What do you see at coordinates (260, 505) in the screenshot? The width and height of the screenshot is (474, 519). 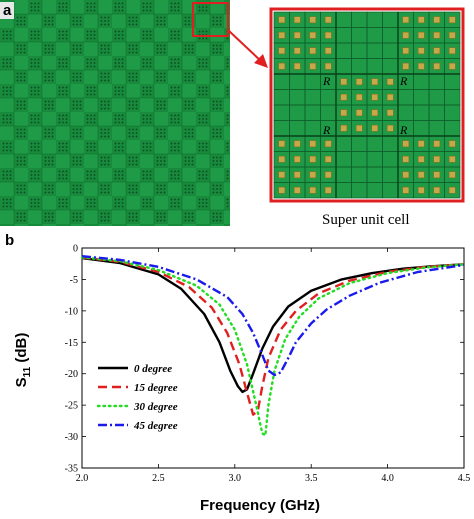 I see `x-axis-title: Frequency (GHz)` at bounding box center [260, 505].